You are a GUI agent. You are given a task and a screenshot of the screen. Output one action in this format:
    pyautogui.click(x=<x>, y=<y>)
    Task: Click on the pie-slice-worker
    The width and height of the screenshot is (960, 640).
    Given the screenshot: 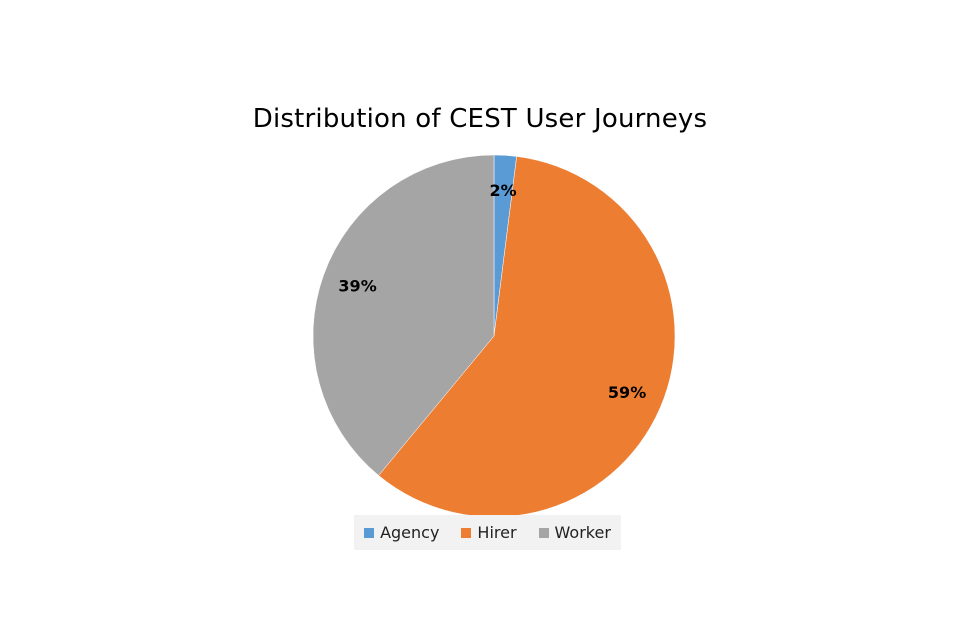 What is the action you would take?
    pyautogui.click(x=403, y=315)
    